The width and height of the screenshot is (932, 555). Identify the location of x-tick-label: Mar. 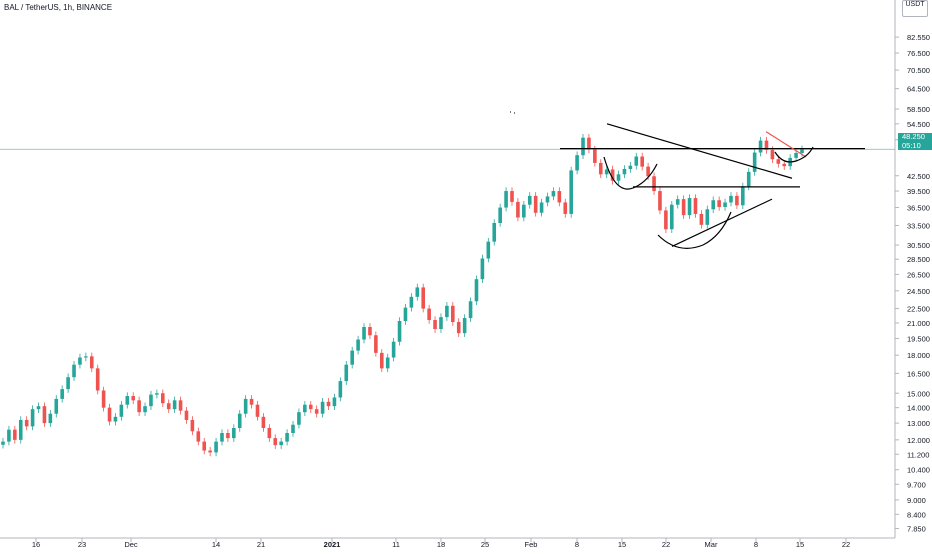
(711, 544).